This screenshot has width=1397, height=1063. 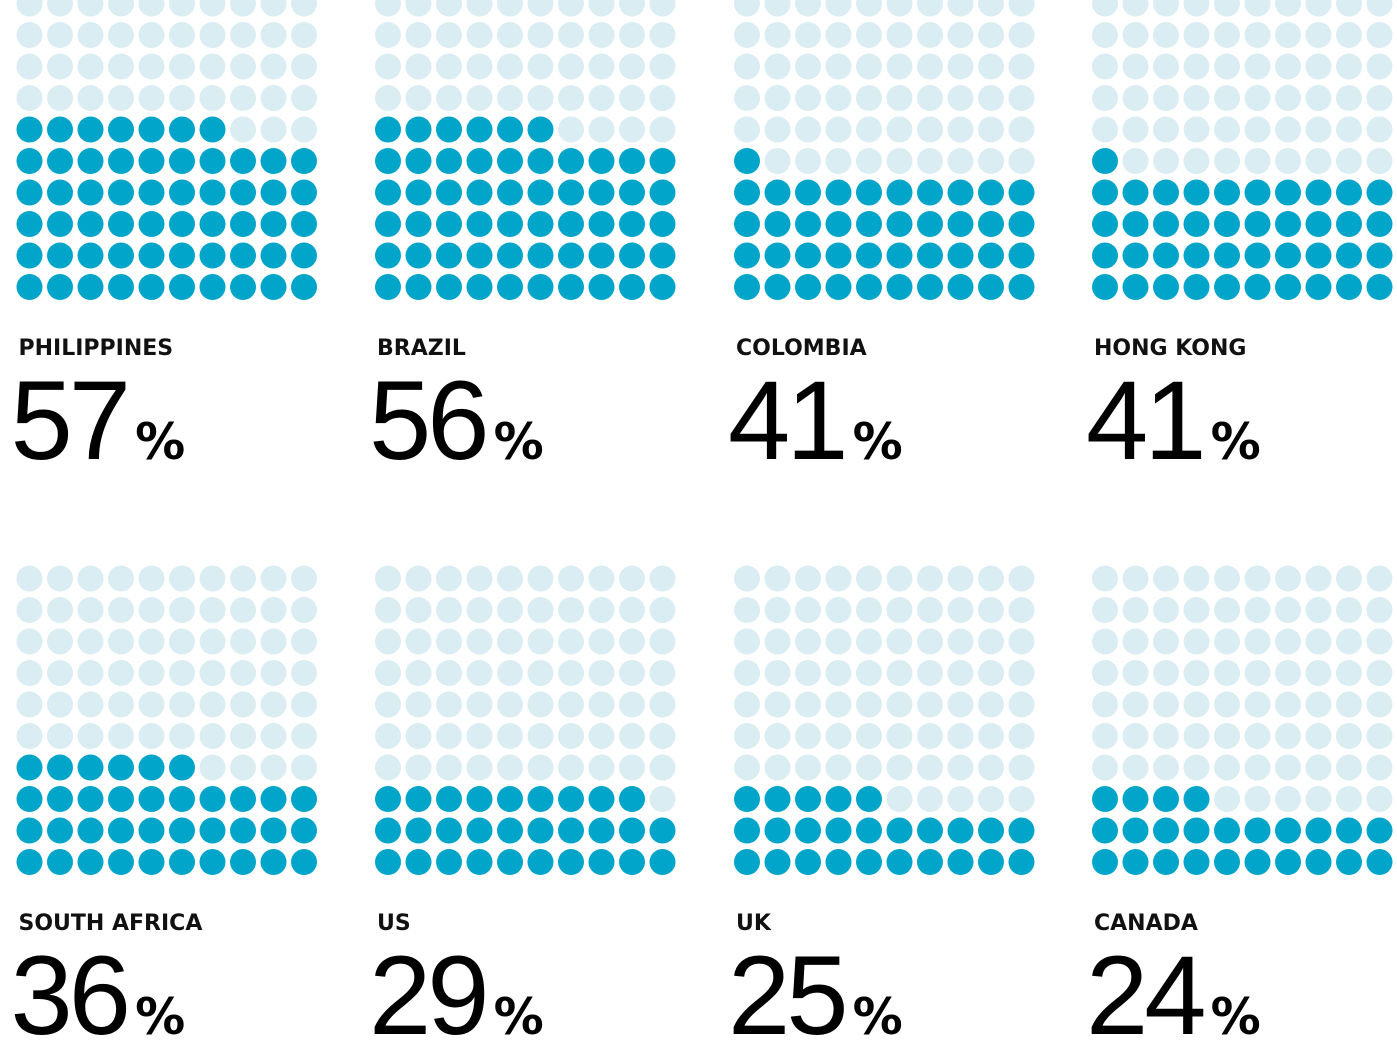 I want to click on percent-label: 56%, so click(x=456, y=420).